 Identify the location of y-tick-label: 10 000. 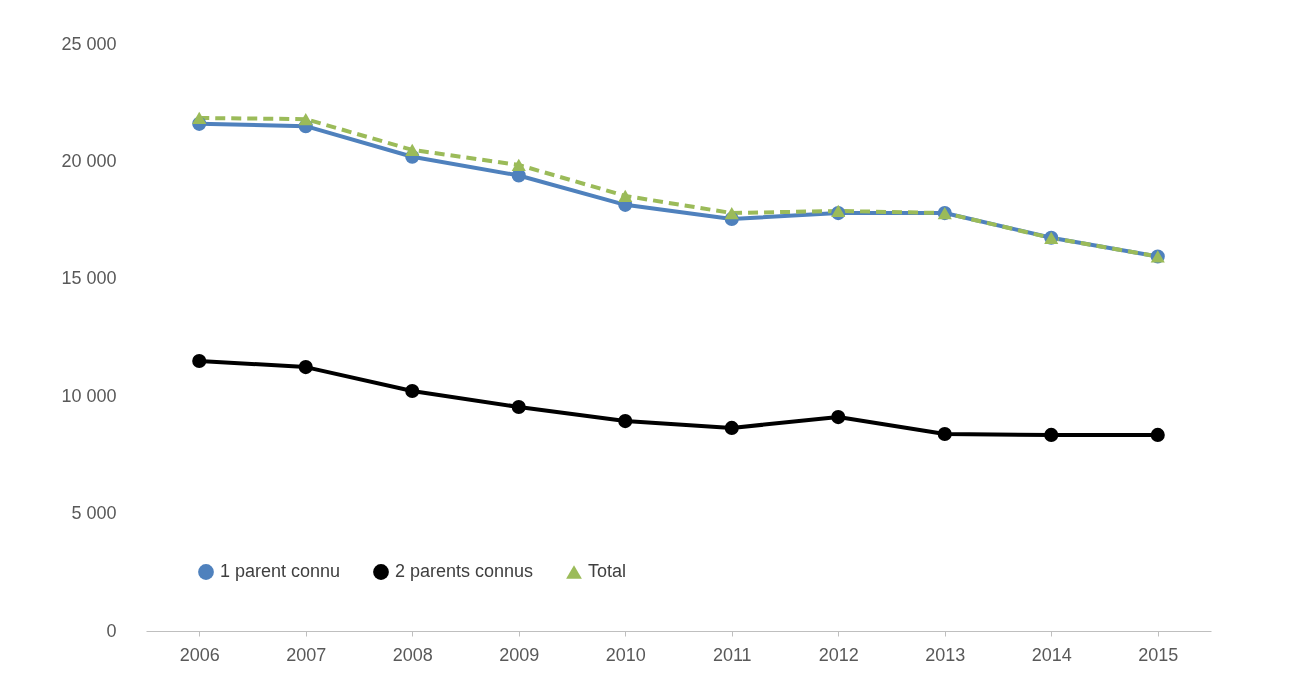
(89, 395).